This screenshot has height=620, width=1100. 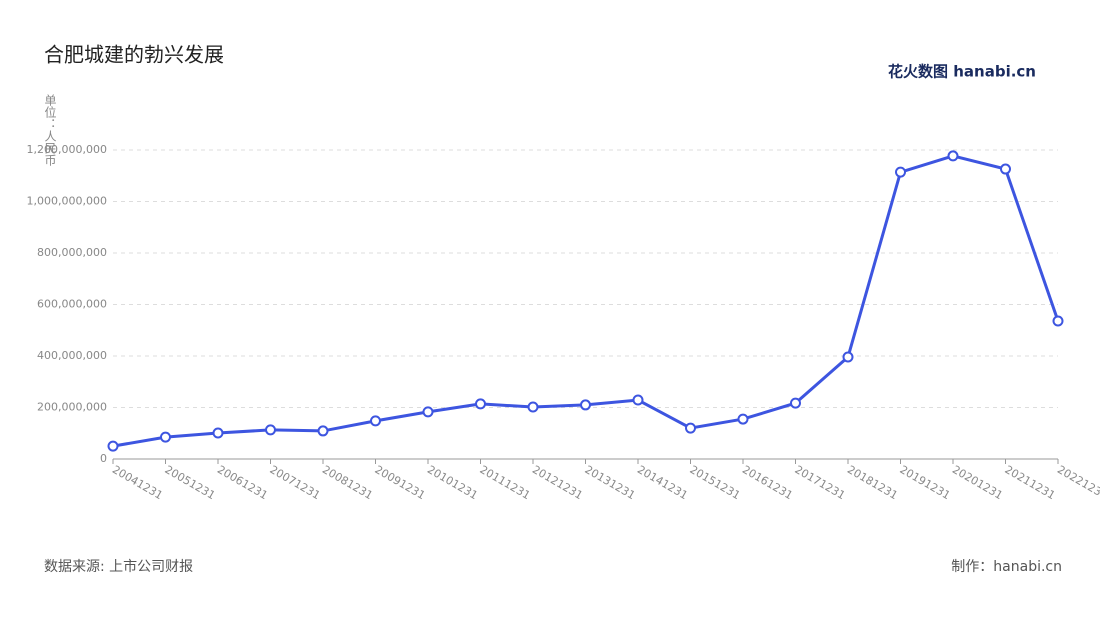 What do you see at coordinates (295, 482) in the screenshot?
I see `x-tick-label: 20071231` at bounding box center [295, 482].